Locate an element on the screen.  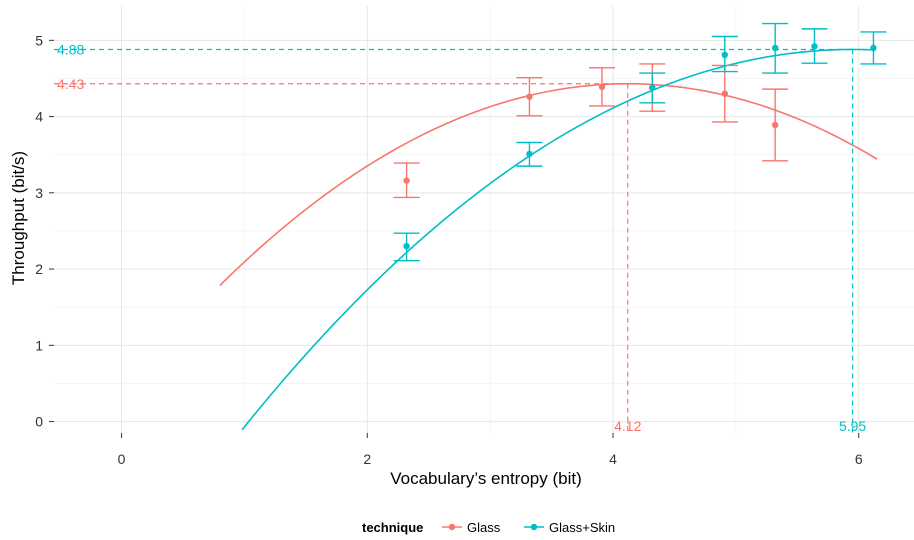
y-tick-label: 0 is located at coordinates (39, 422).